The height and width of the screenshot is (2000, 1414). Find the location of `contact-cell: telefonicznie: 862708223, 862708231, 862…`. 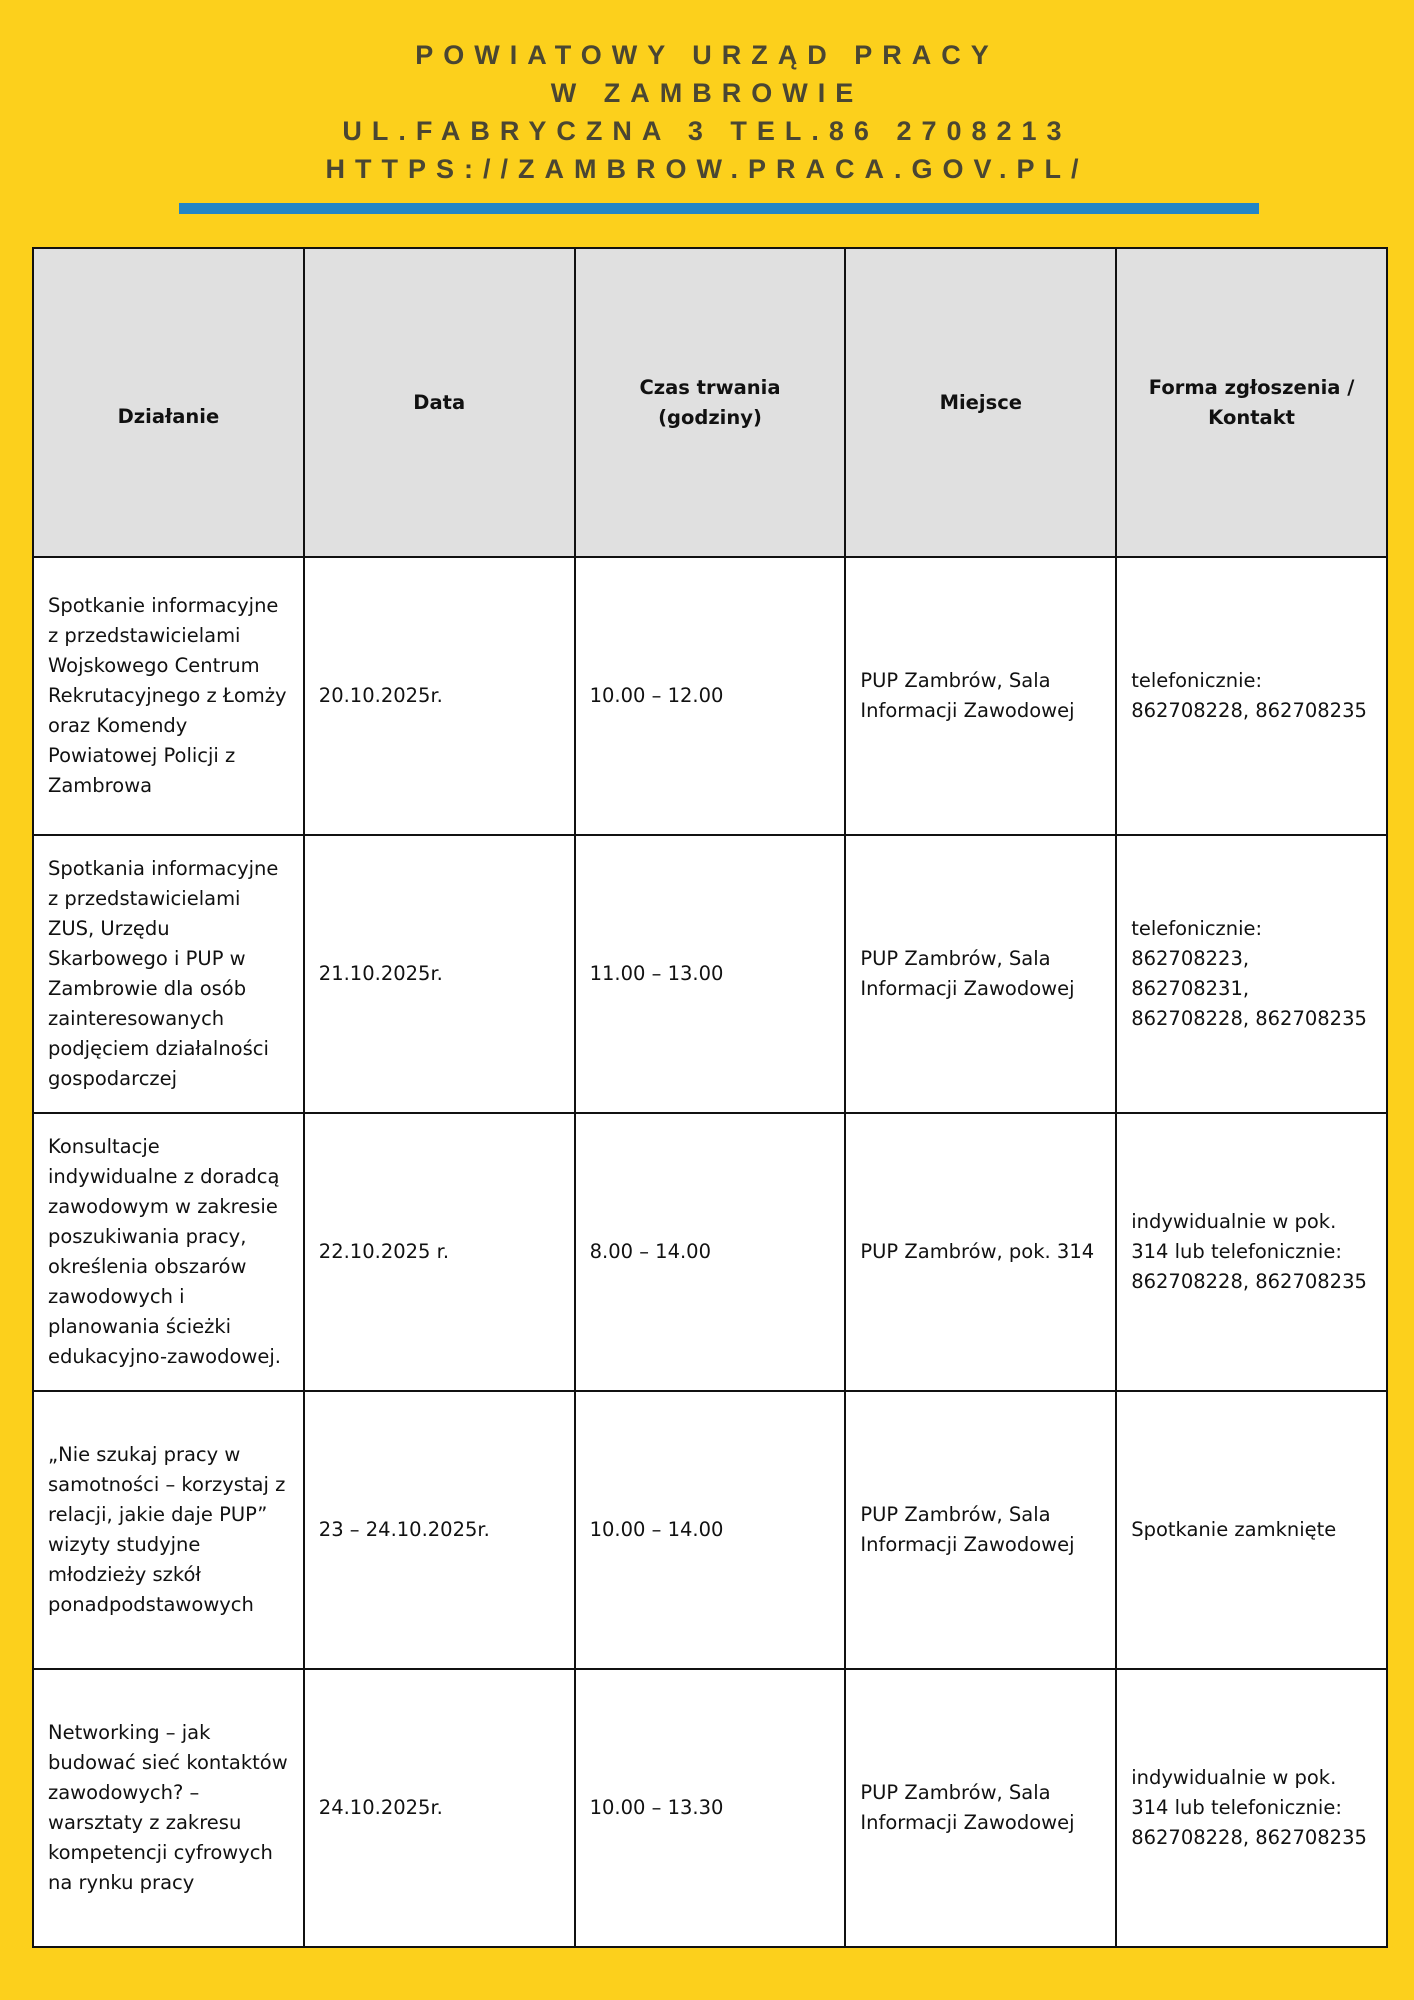

contact-cell: telefonicznie: 862708223, 862708231, 862… is located at coordinates (1251, 974).